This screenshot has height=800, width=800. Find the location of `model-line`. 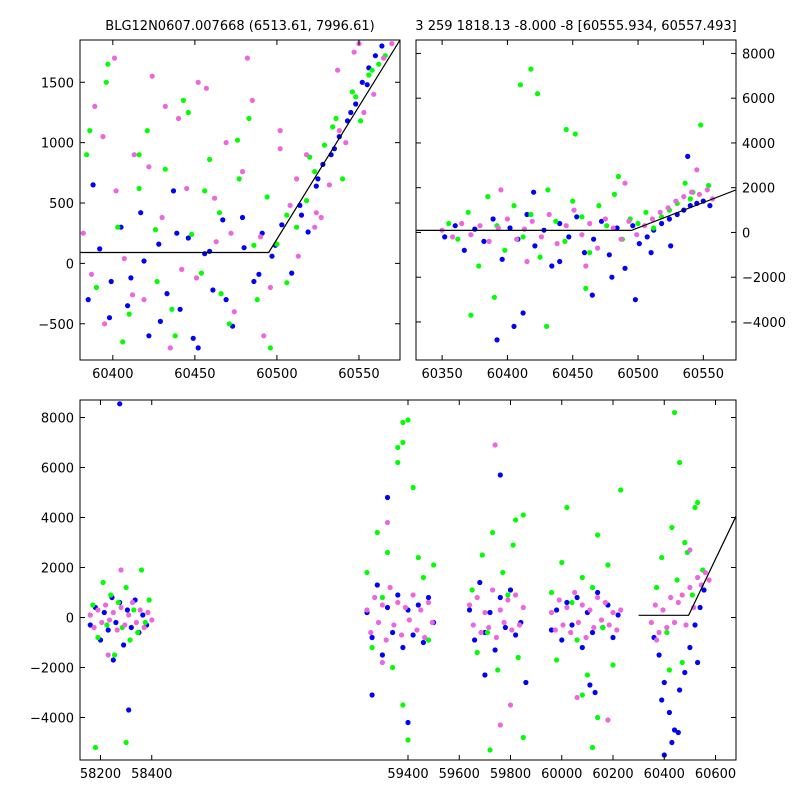

model-line is located at coordinates (687, 566).